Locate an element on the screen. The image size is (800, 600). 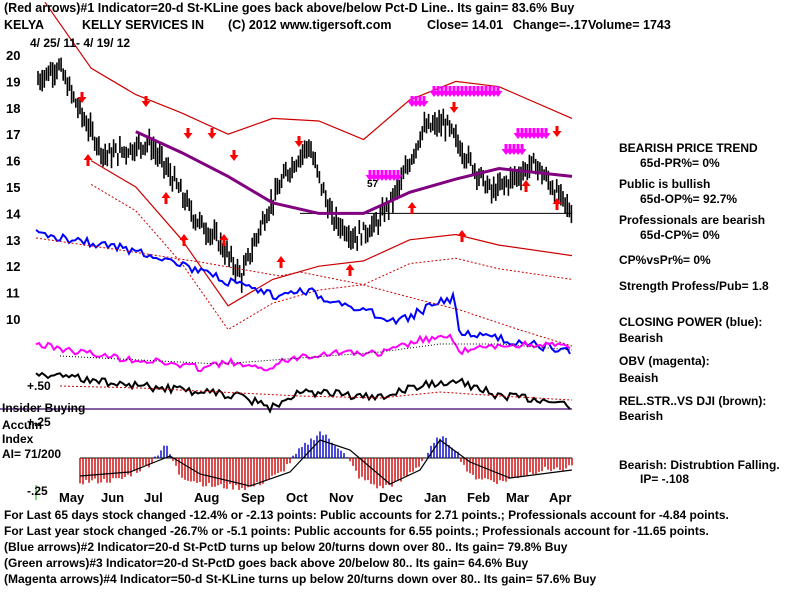
ticker-symbol: KELYA is located at coordinates (24, 25).